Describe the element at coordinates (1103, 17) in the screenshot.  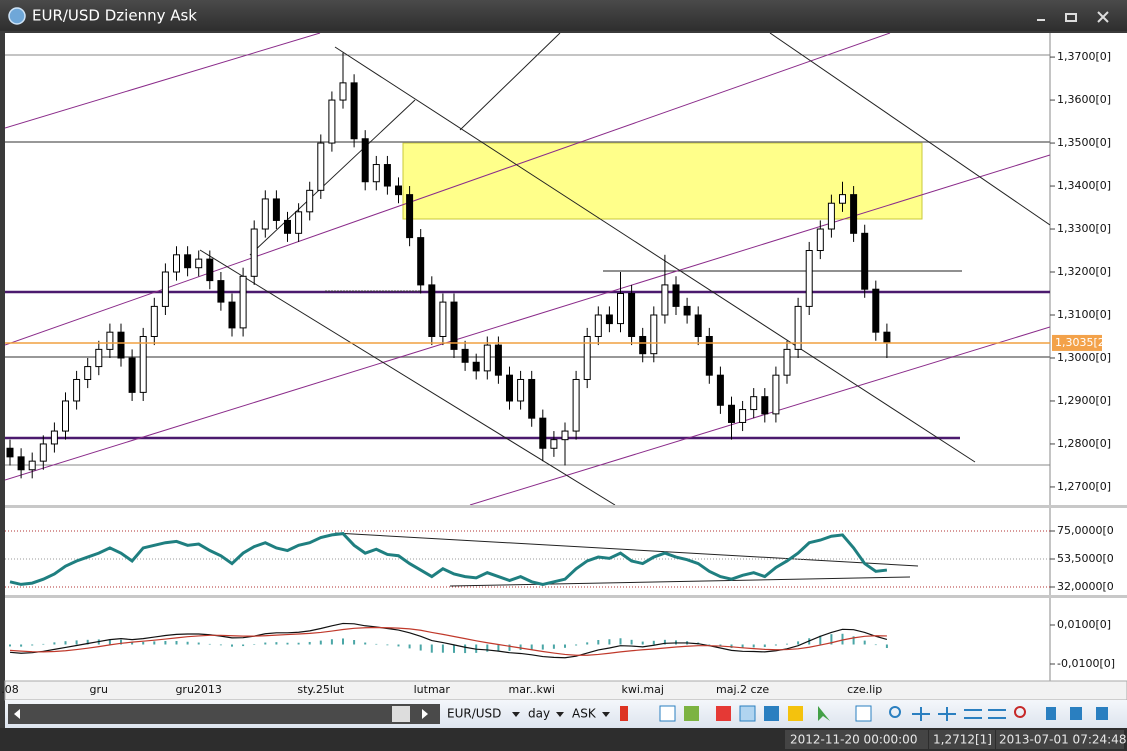
I see `close-button` at that location.